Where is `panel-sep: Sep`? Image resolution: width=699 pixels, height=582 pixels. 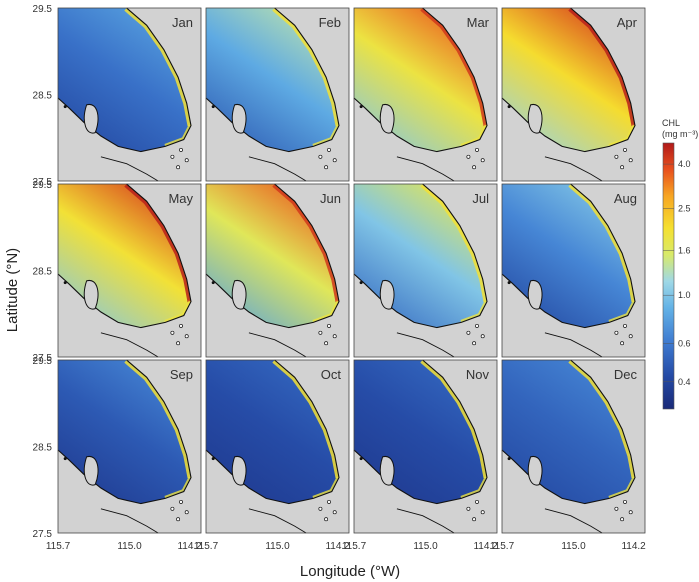 panel-sep: Sep is located at coordinates (129, 446).